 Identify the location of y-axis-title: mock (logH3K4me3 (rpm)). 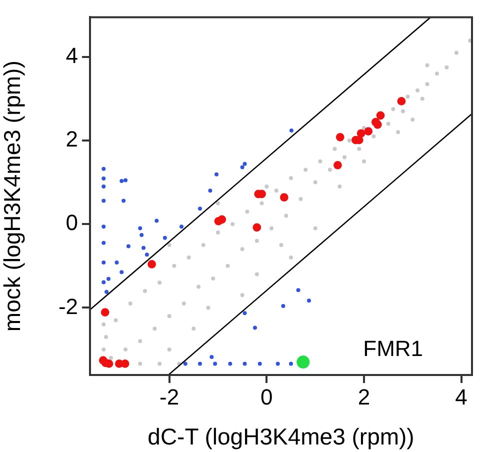
(13, 196).